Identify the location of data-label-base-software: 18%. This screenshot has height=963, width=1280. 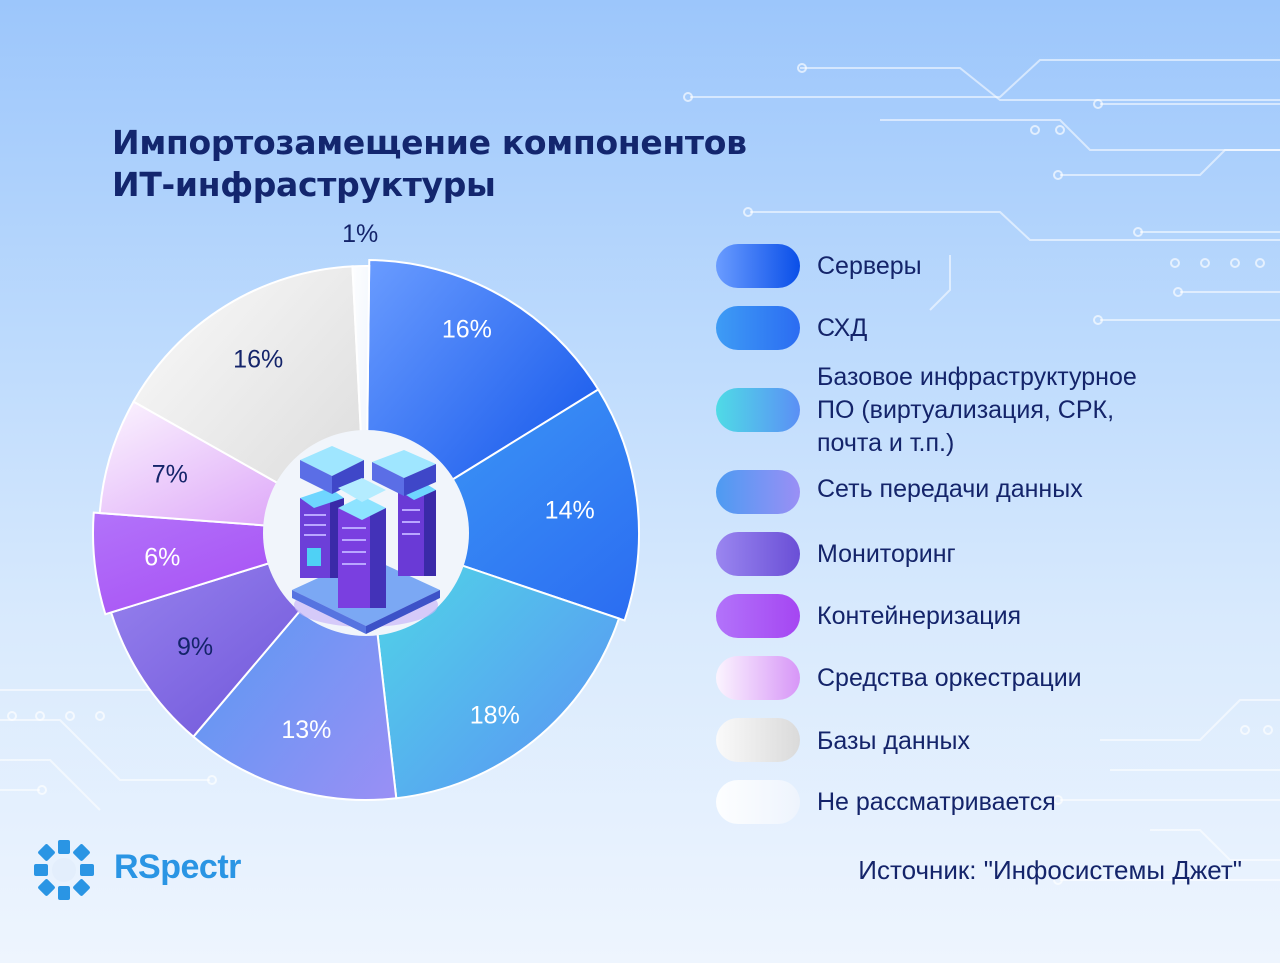
(495, 716).